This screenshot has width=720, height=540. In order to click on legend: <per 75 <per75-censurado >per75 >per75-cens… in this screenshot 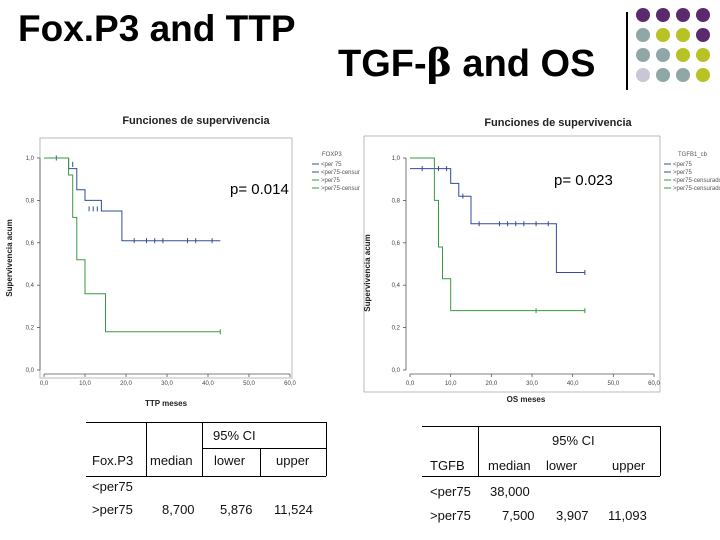, I will do `click(336, 177)`.